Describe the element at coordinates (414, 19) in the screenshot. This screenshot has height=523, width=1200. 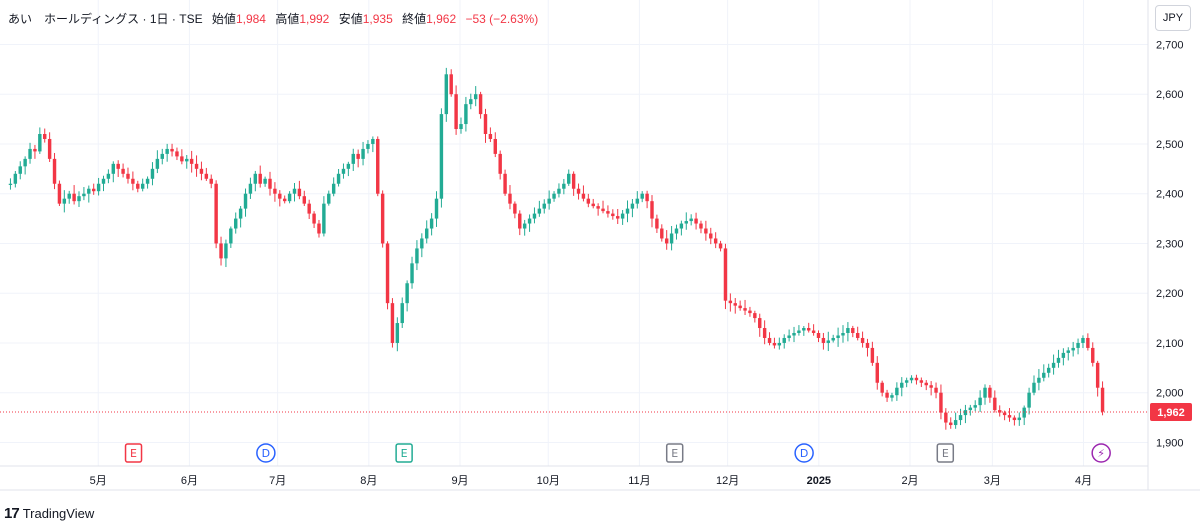
I see `close-label: 終値` at that location.